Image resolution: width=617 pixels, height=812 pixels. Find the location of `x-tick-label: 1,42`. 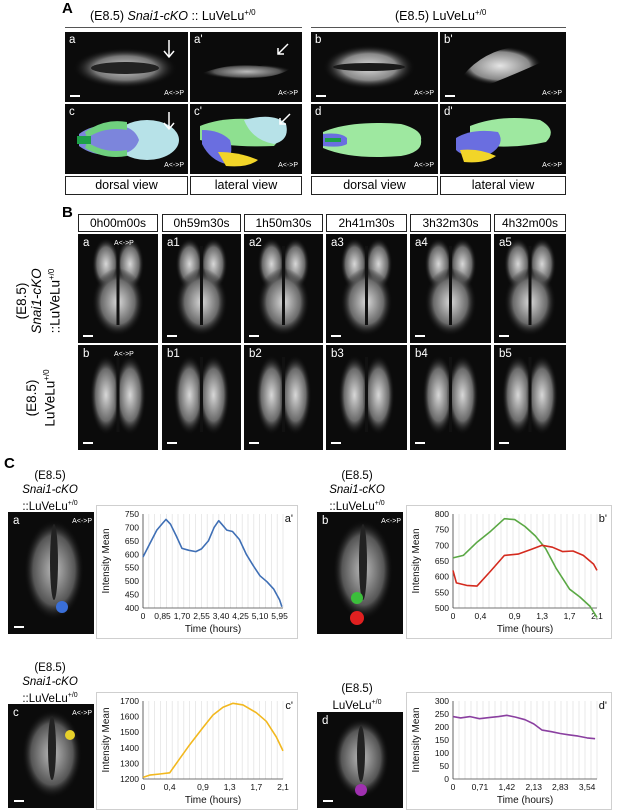

x-tick-label: 1,42 is located at coordinates (507, 787).